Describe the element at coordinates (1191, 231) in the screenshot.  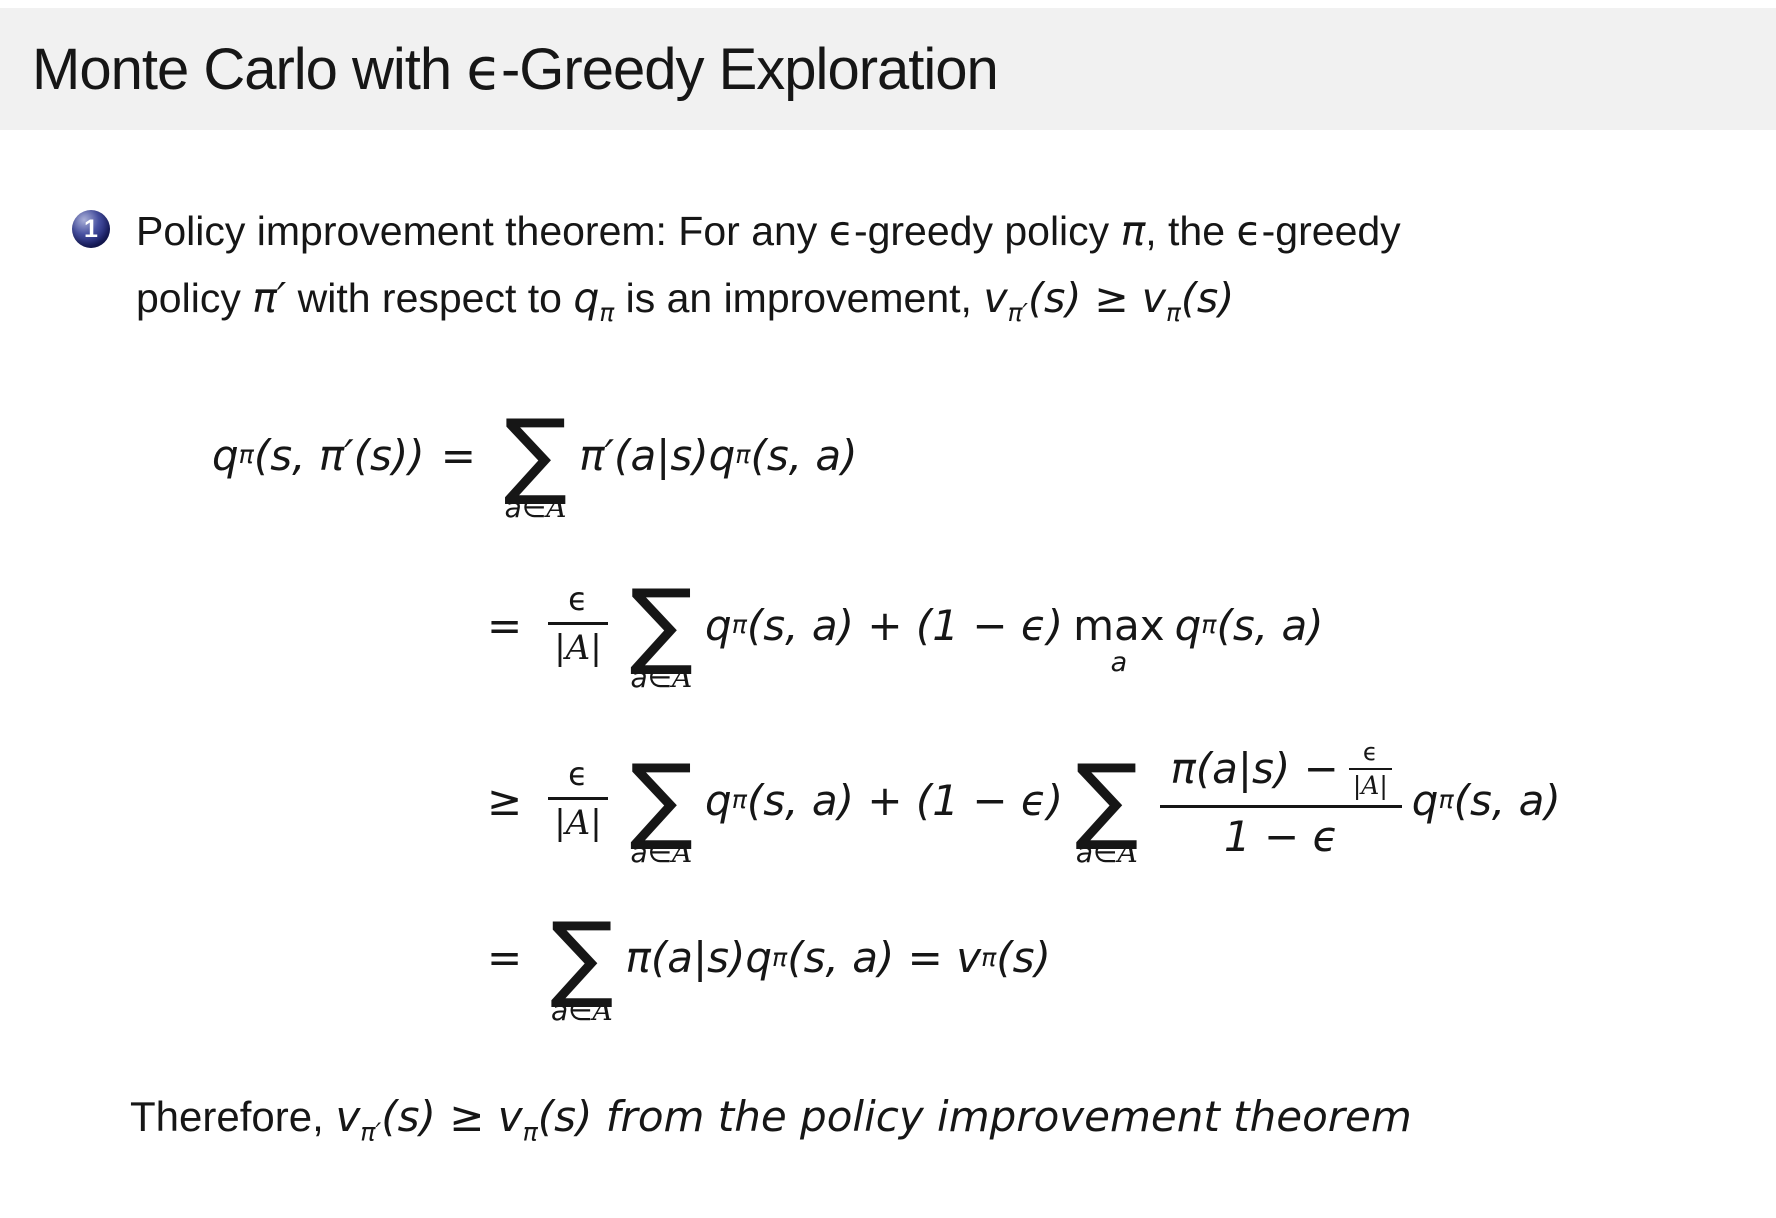
I see `text-run: , the` at that location.